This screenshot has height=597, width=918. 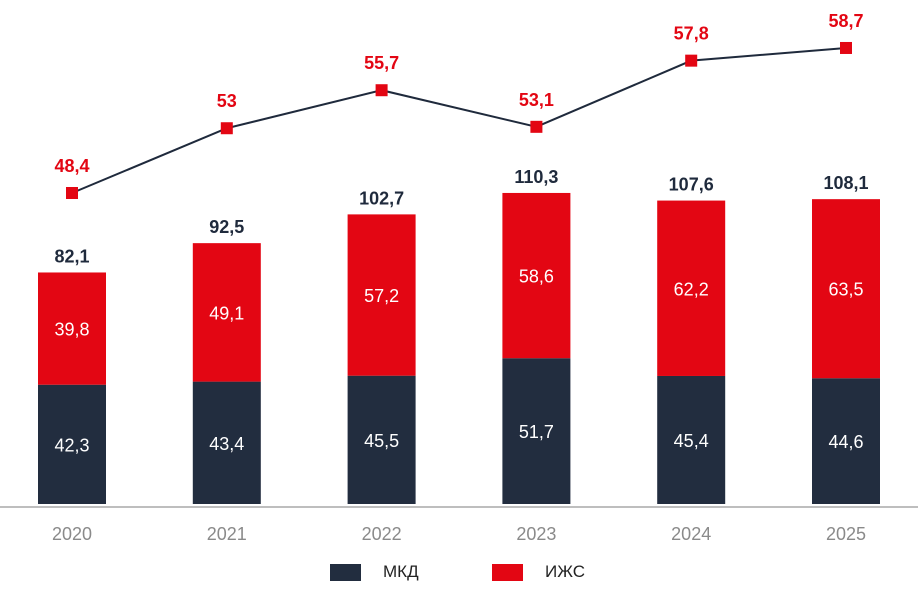 I want to click on bar-label-mkd-2021: 43,4, so click(x=226, y=444).